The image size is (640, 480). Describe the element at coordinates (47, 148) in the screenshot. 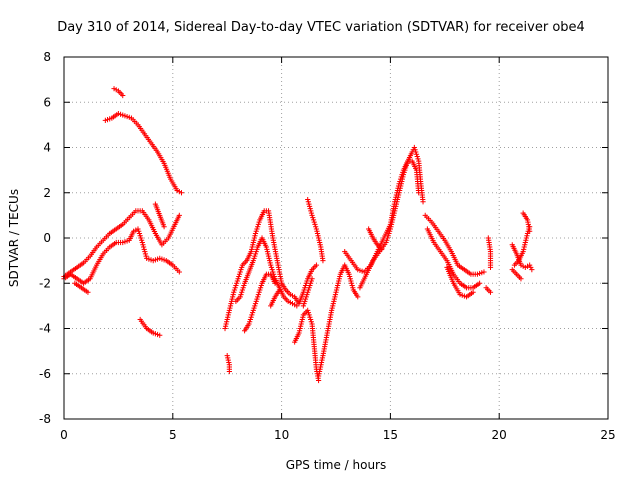

I see `y-tick-label: 4` at that location.